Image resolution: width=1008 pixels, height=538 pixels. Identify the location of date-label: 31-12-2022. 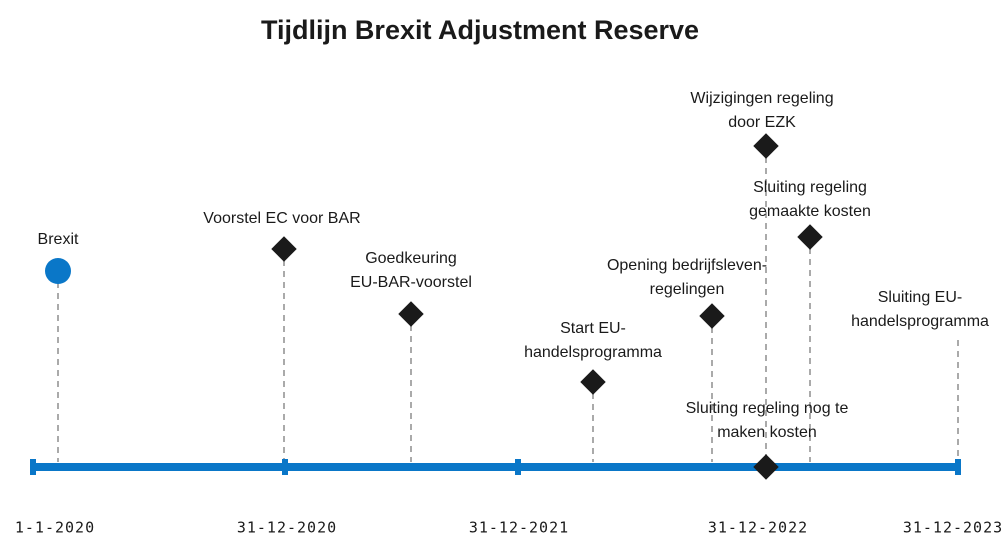
(758, 528).